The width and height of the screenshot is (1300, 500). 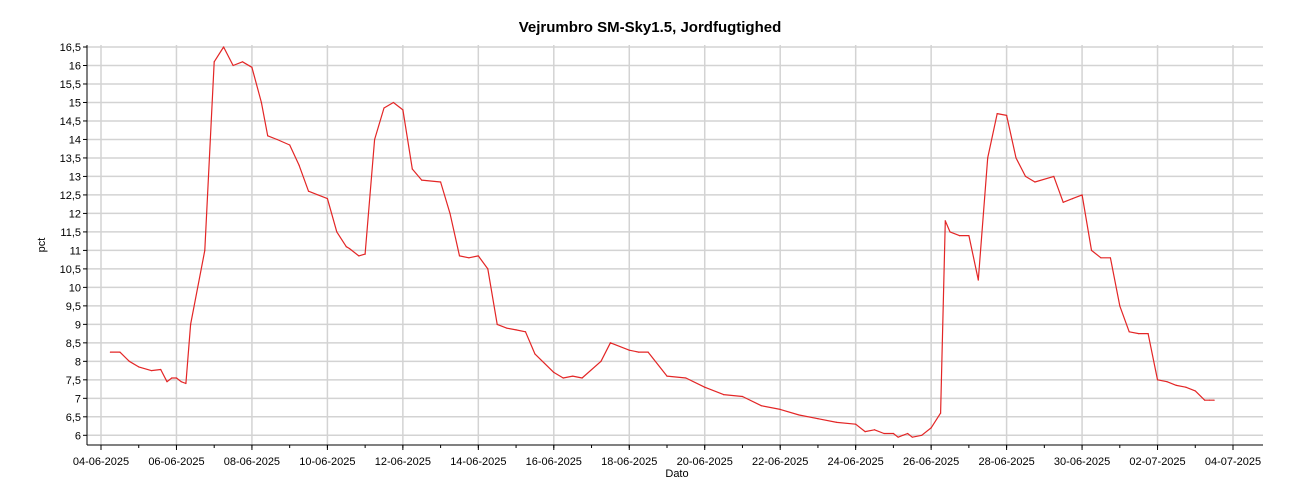 I want to click on y-tick-label: 6,5, so click(x=73, y=418).